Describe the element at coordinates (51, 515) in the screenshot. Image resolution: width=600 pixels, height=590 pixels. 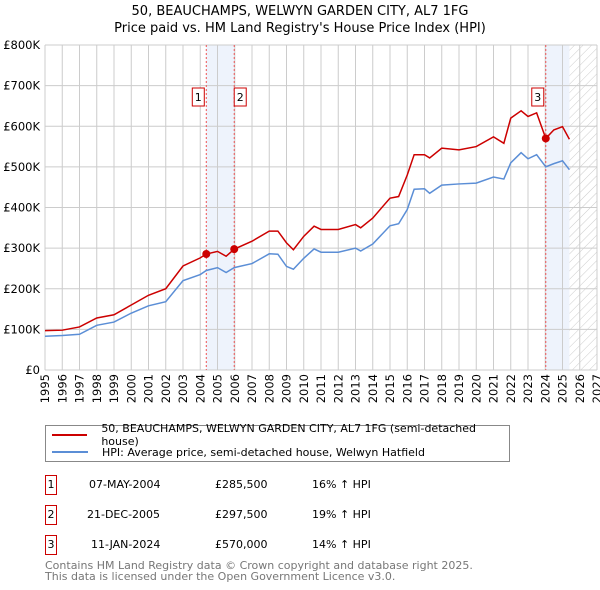
I see `sale-marker: 2` at that location.